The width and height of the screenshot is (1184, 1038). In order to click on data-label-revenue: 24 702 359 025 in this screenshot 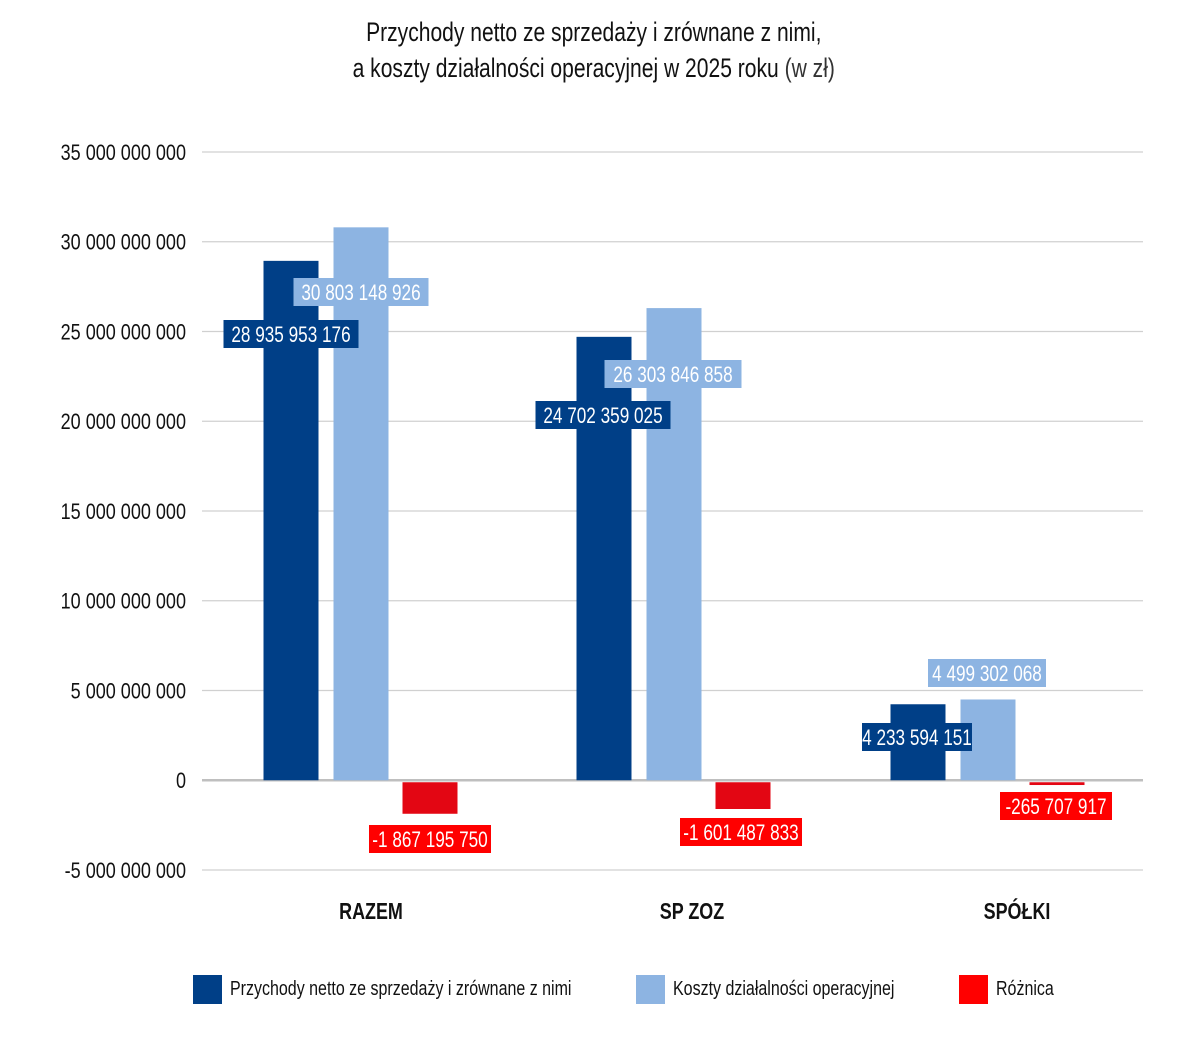, I will do `click(602, 416)`.